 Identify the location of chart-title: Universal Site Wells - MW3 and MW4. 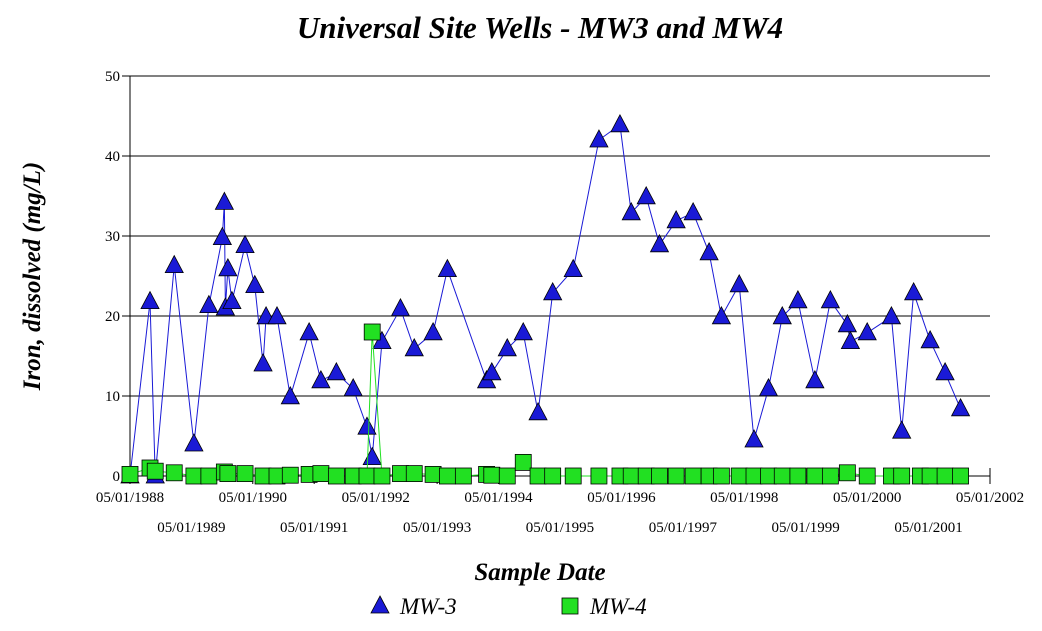
(540, 27).